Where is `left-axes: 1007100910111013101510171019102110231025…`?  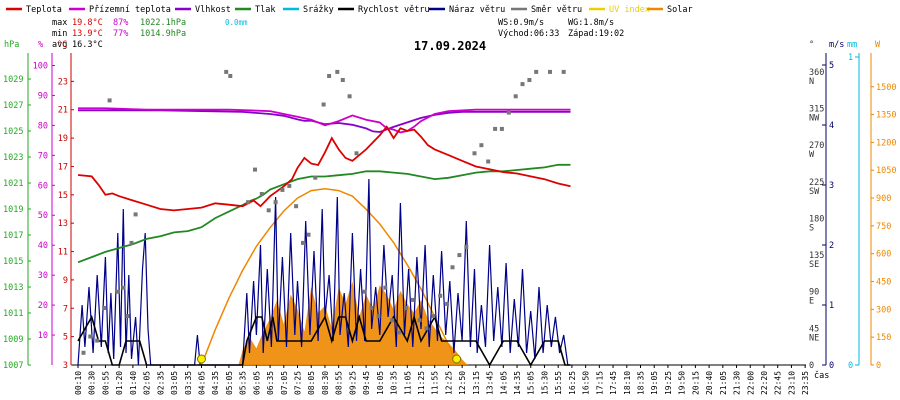
left-axes: 1007100910111013101510171019102110231025… is located at coordinates (38, 212).